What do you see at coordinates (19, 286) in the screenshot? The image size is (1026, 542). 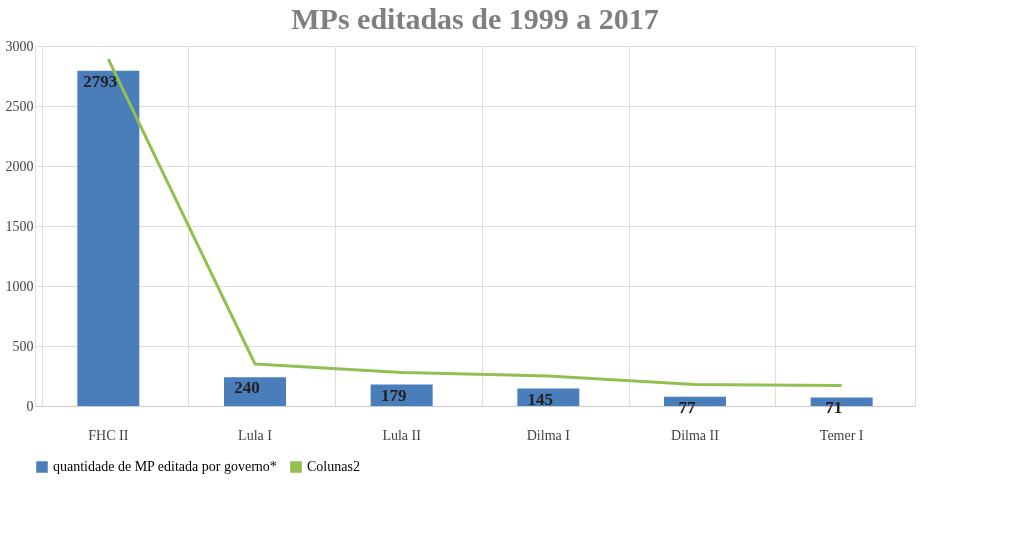 I see `y-tick-label: 1000` at bounding box center [19, 286].